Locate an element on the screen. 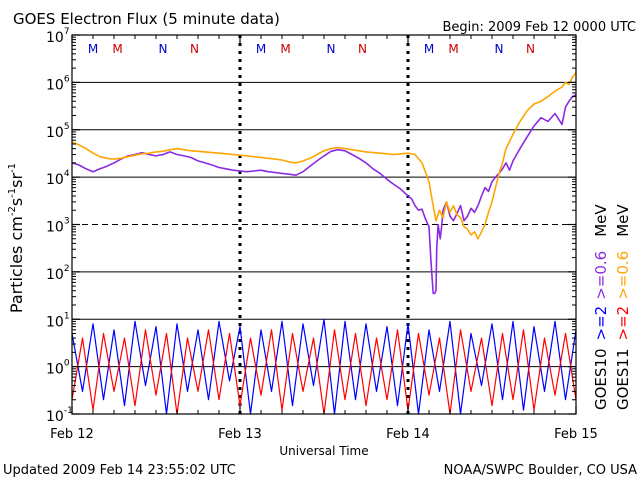 Image resolution: width=640 pixels, height=480 pixels. y-label-exp1: -2 is located at coordinates (12, 211).